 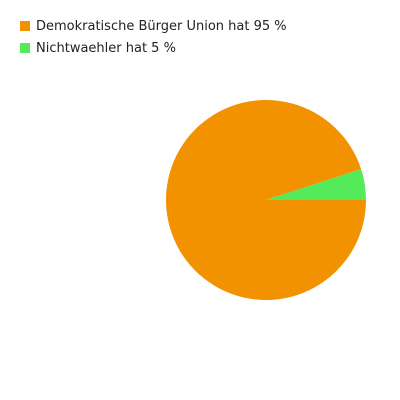 What do you see at coordinates (161, 26) in the screenshot?
I see `legend-label-demokratische-buerger-union: Demokratische Bürger Union hat 95 %` at bounding box center [161, 26].